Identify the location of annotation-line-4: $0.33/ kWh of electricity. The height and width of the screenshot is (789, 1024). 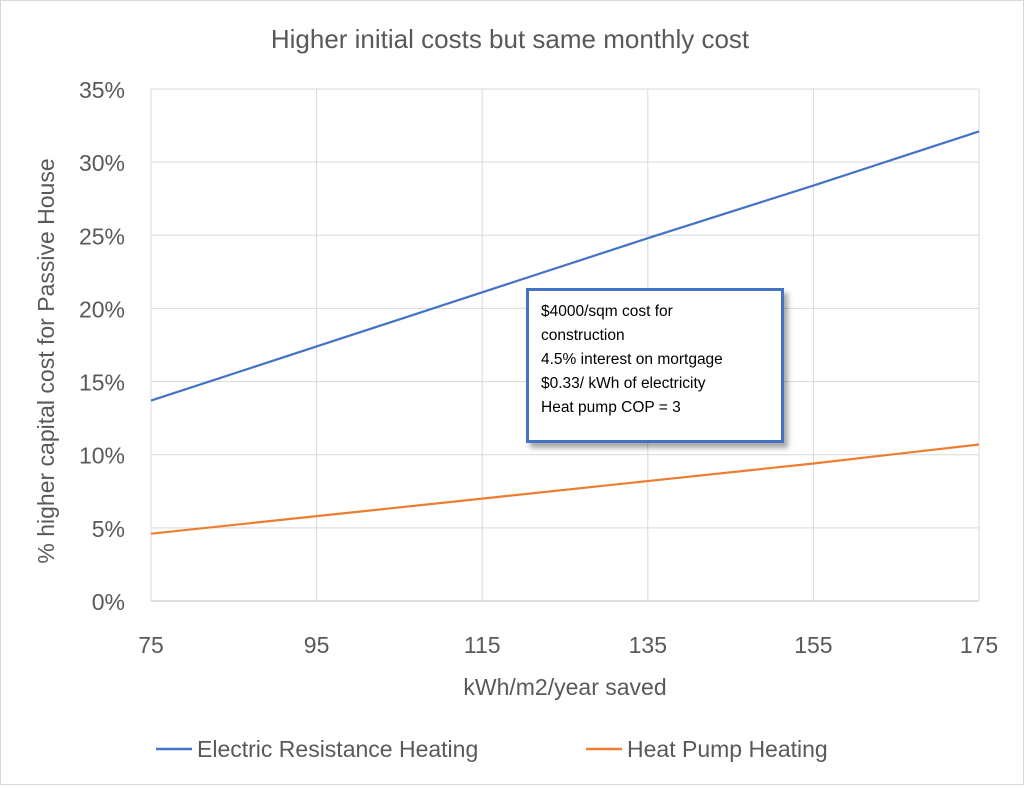
(623, 383).